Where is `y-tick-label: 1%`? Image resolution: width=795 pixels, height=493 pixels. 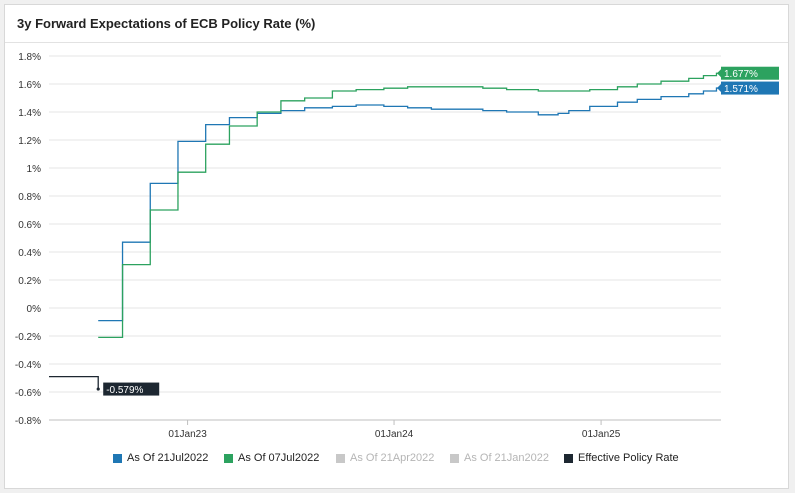
y-tick-label: 1% is located at coordinates (34, 169).